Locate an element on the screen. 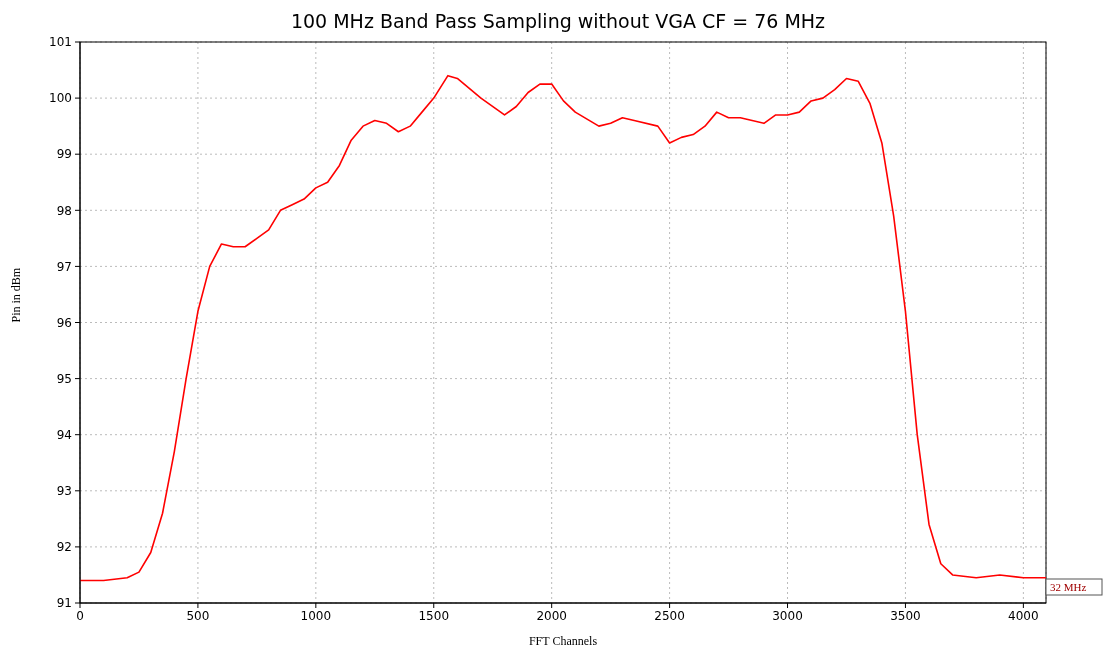 The width and height of the screenshot is (1114, 659). y-tick-label: 98 is located at coordinates (64, 210).